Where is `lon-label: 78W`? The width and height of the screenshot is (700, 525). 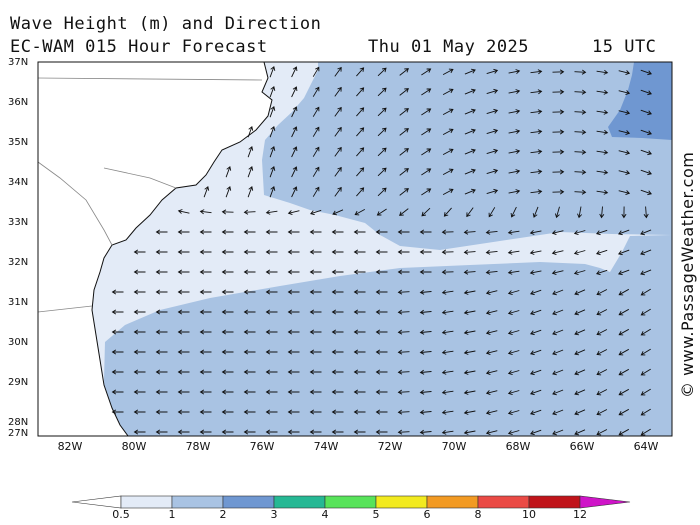 lon-label: 78W is located at coordinates (198, 446).